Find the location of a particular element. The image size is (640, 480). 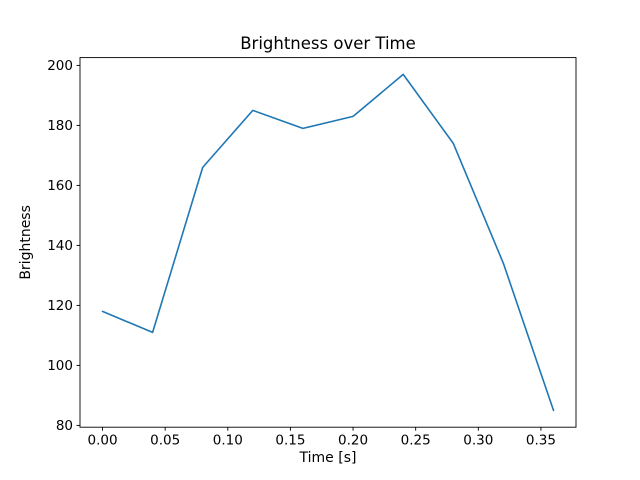

y-tick-label: 80 is located at coordinates (64, 426).